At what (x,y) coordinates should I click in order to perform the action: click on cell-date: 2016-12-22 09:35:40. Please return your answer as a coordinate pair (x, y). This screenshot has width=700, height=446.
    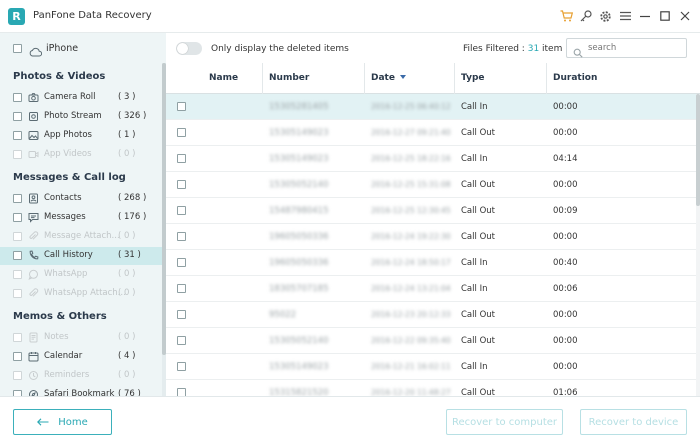
    Looking at the image, I should click on (411, 340).